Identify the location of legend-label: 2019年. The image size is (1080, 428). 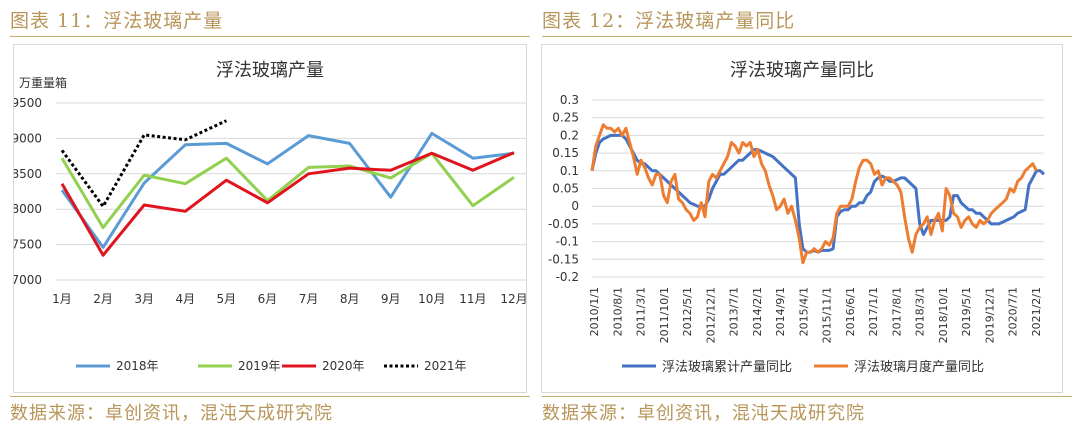
(259, 366).